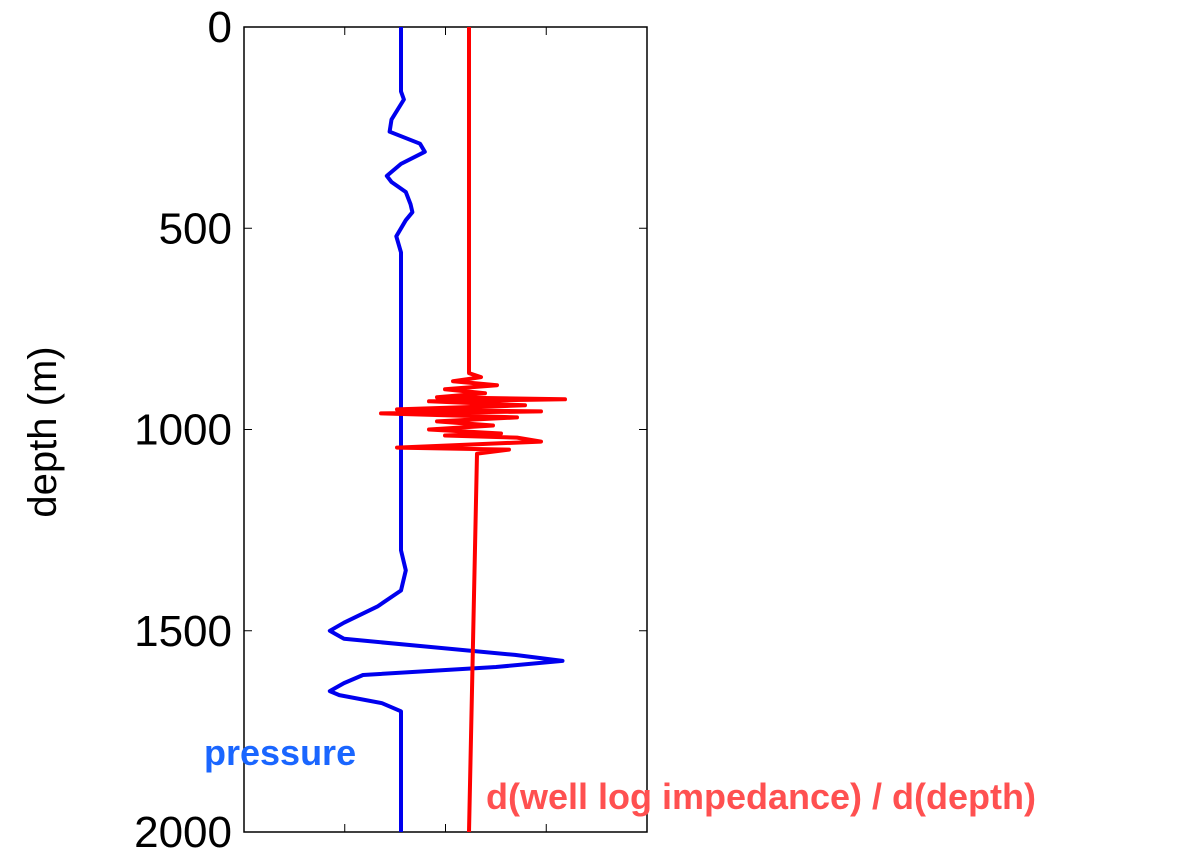 The image size is (1186, 856). What do you see at coordinates (183, 631) in the screenshot?
I see `y-tick-label: 1500` at bounding box center [183, 631].